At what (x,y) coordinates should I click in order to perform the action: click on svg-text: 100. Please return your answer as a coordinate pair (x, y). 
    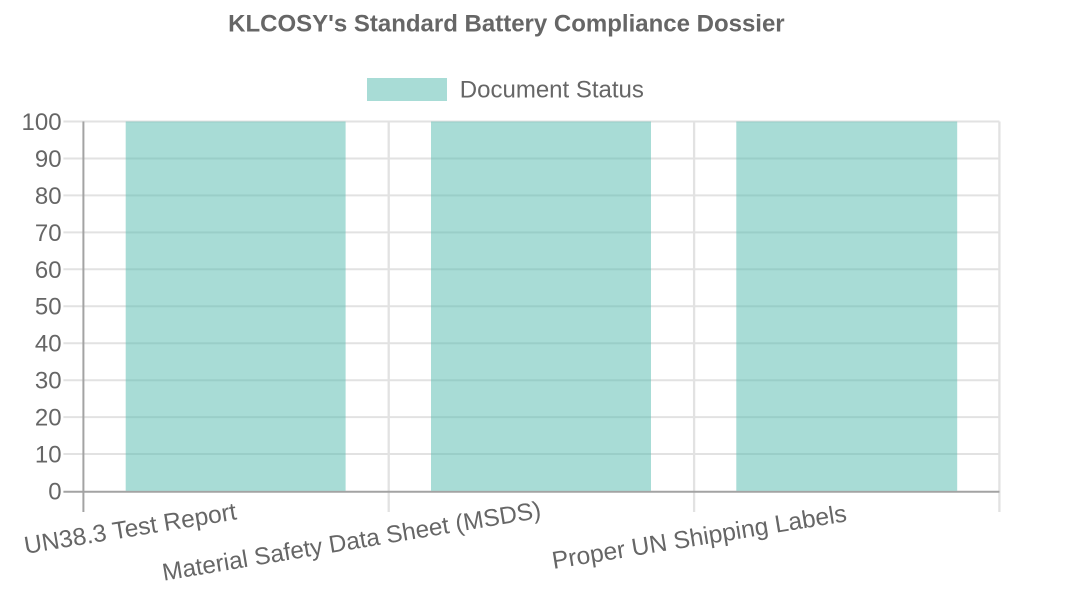
    Looking at the image, I should click on (42, 122).